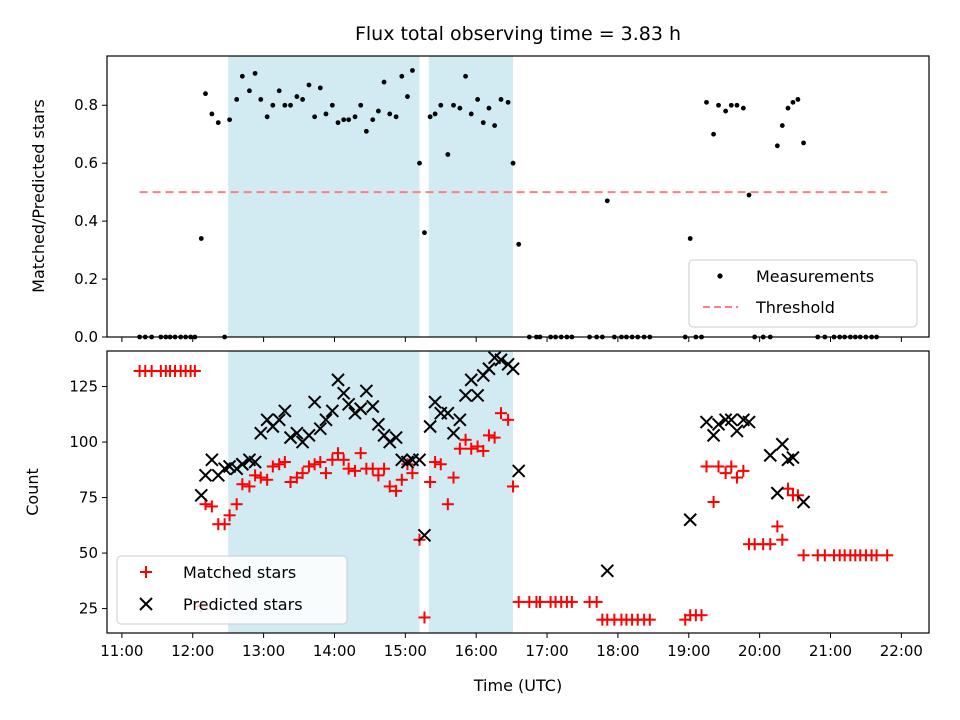  What do you see at coordinates (146, 572) in the screenshot?
I see `legend-matched-marker` at bounding box center [146, 572].